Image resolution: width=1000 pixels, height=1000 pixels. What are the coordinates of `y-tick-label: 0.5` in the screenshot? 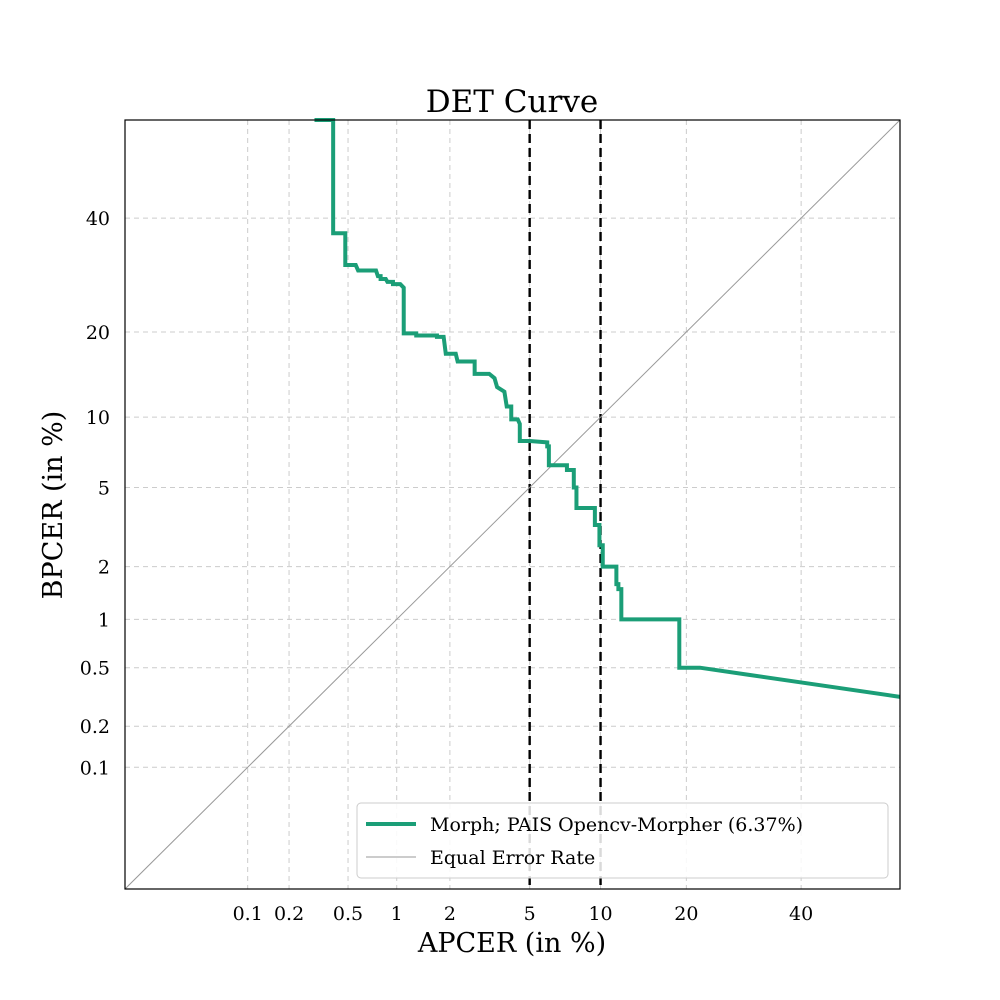 It's located at (95, 669).